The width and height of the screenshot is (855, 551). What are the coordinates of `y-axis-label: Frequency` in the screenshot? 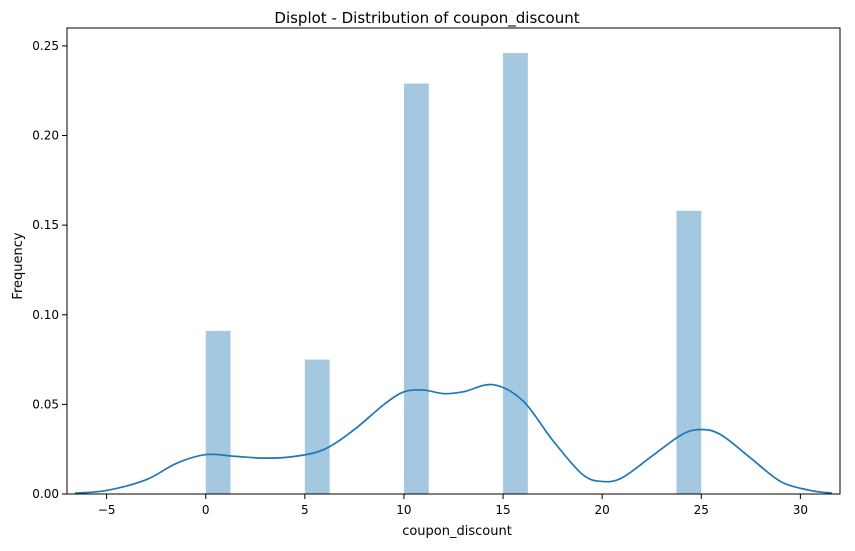 It's located at (18, 265).